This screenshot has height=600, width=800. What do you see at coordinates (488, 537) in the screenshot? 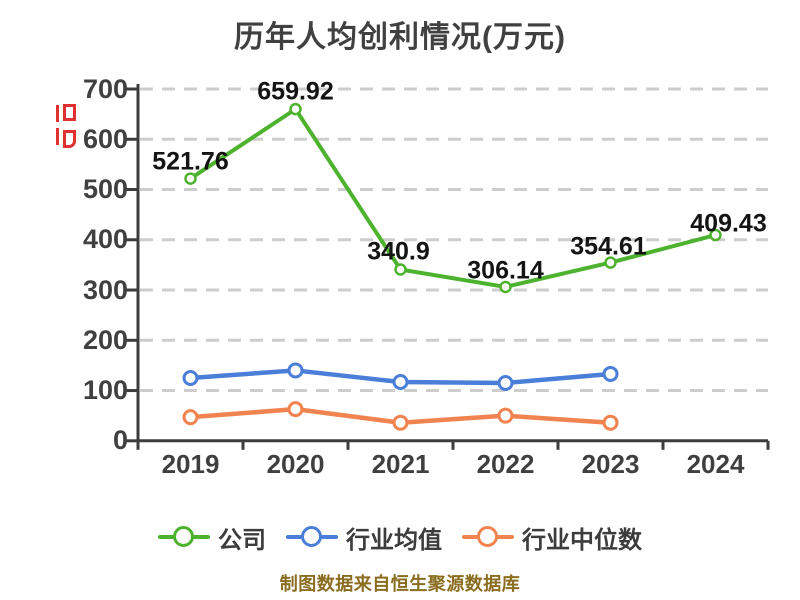
I see `industry-median-series-marker-icon` at bounding box center [488, 537].